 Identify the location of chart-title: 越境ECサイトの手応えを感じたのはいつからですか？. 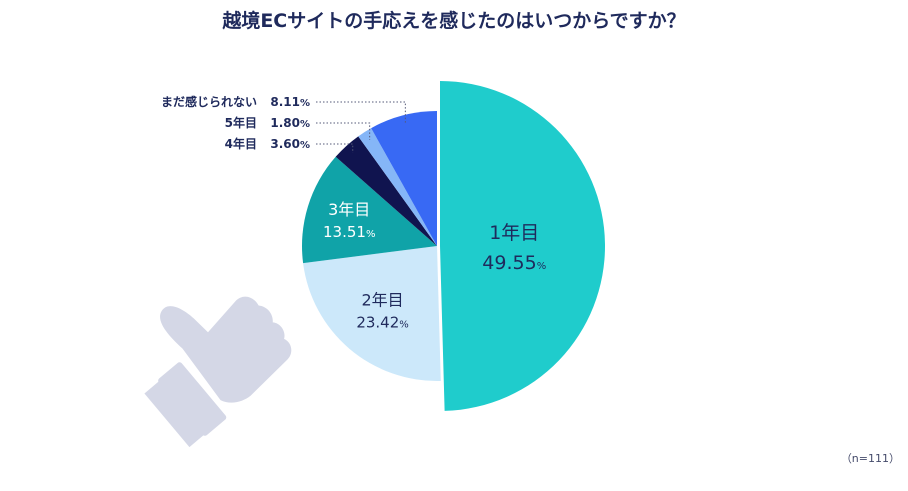
(453, 20).